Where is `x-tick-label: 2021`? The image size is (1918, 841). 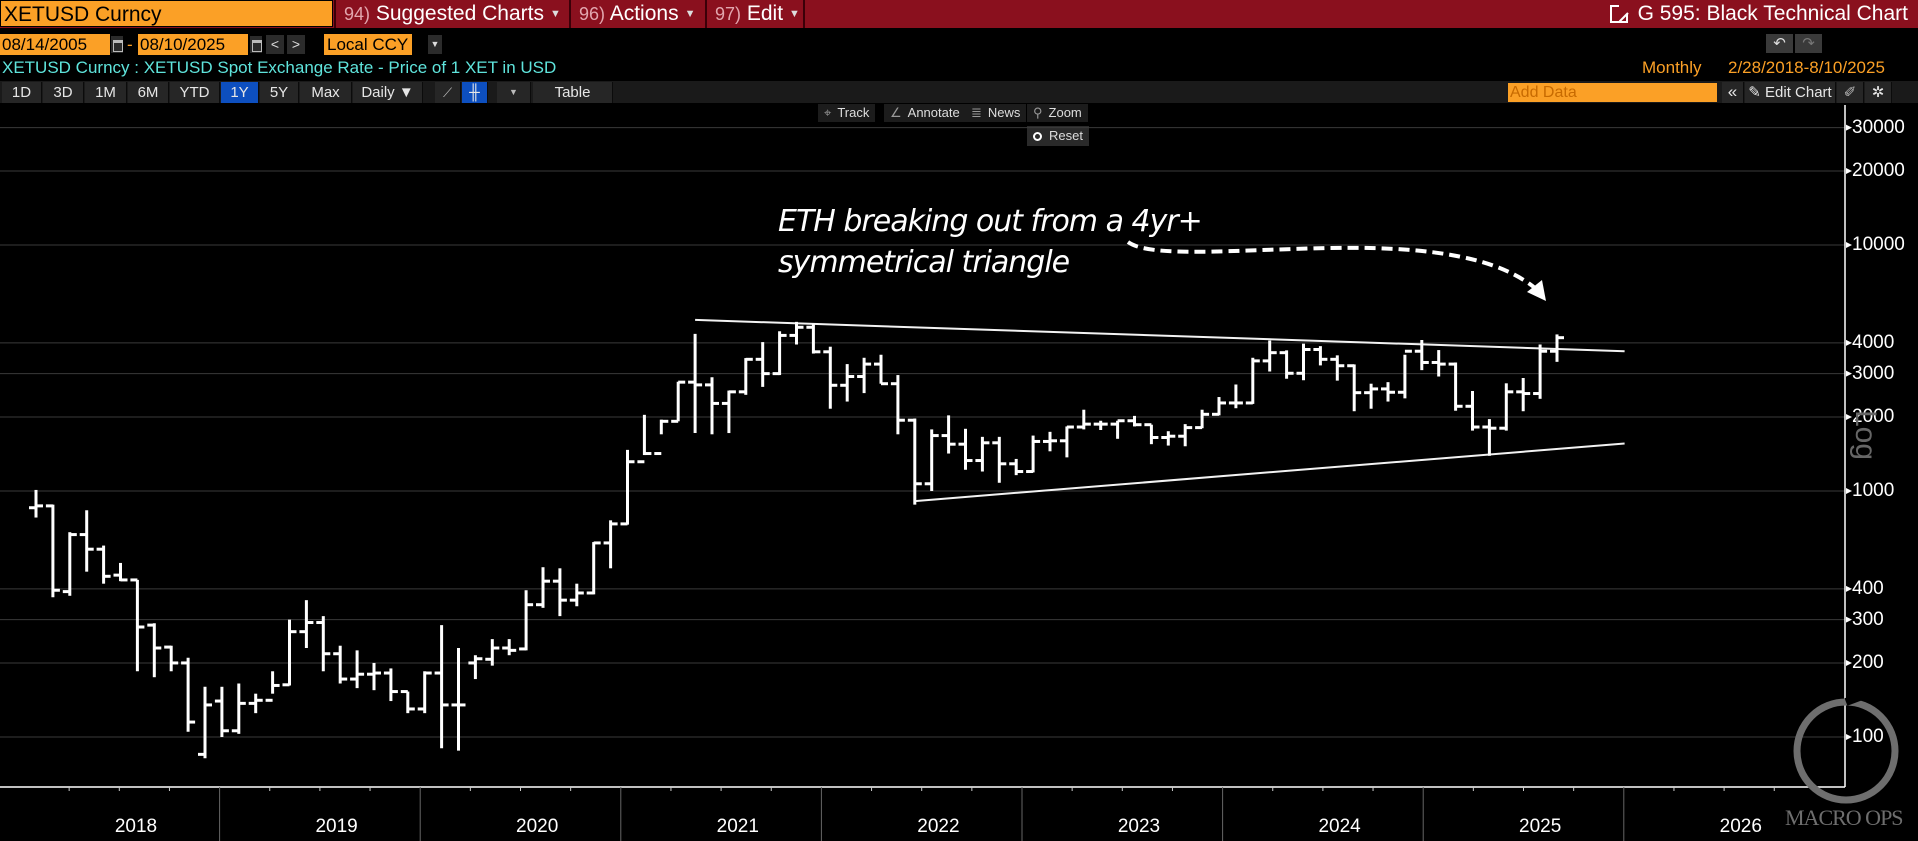 x-tick-label: 2021 is located at coordinates (737, 826).